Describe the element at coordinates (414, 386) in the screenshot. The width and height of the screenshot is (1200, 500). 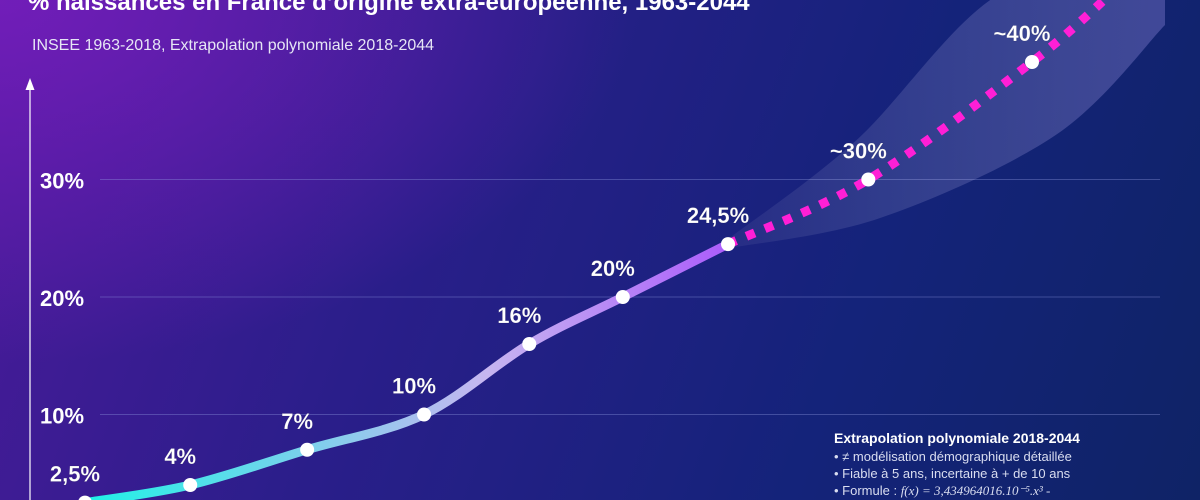
I see `data-label: 10%` at that location.